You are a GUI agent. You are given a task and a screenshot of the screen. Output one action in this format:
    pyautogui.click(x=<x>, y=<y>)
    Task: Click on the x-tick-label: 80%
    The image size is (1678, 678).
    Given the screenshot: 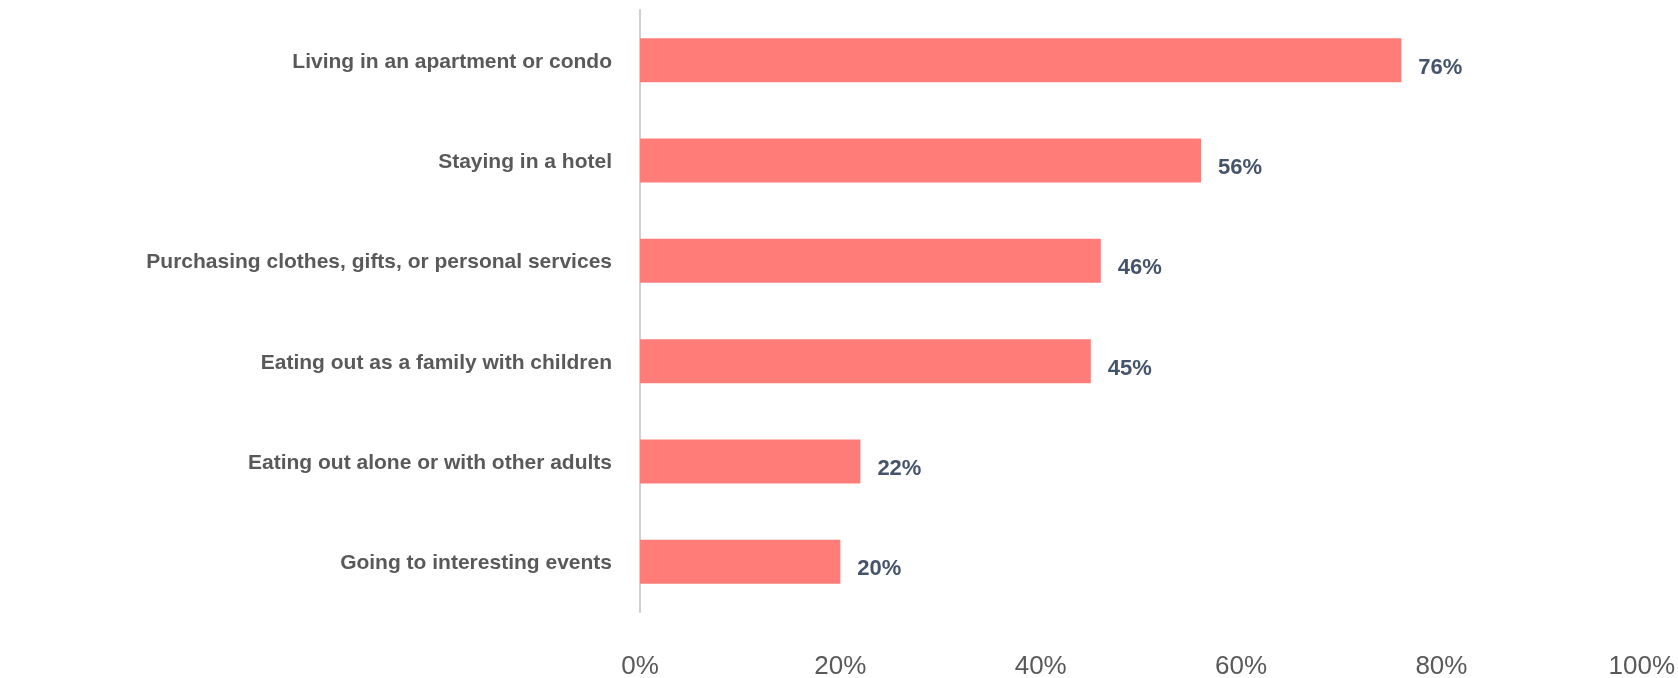 What is the action you would take?
    pyautogui.click(x=1441, y=664)
    